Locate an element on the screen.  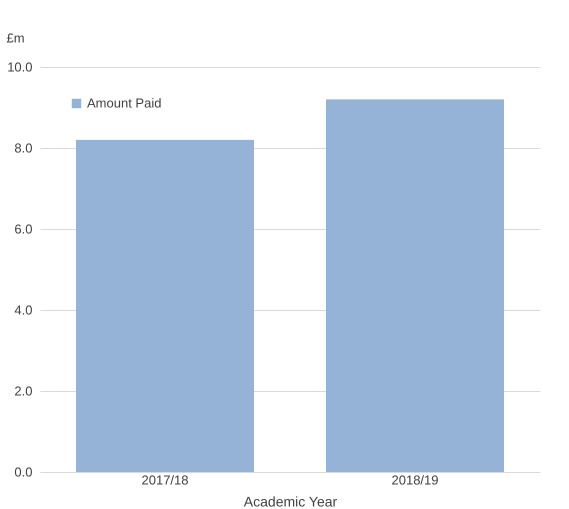
y-tick-label: 6.0 is located at coordinates (23, 229).